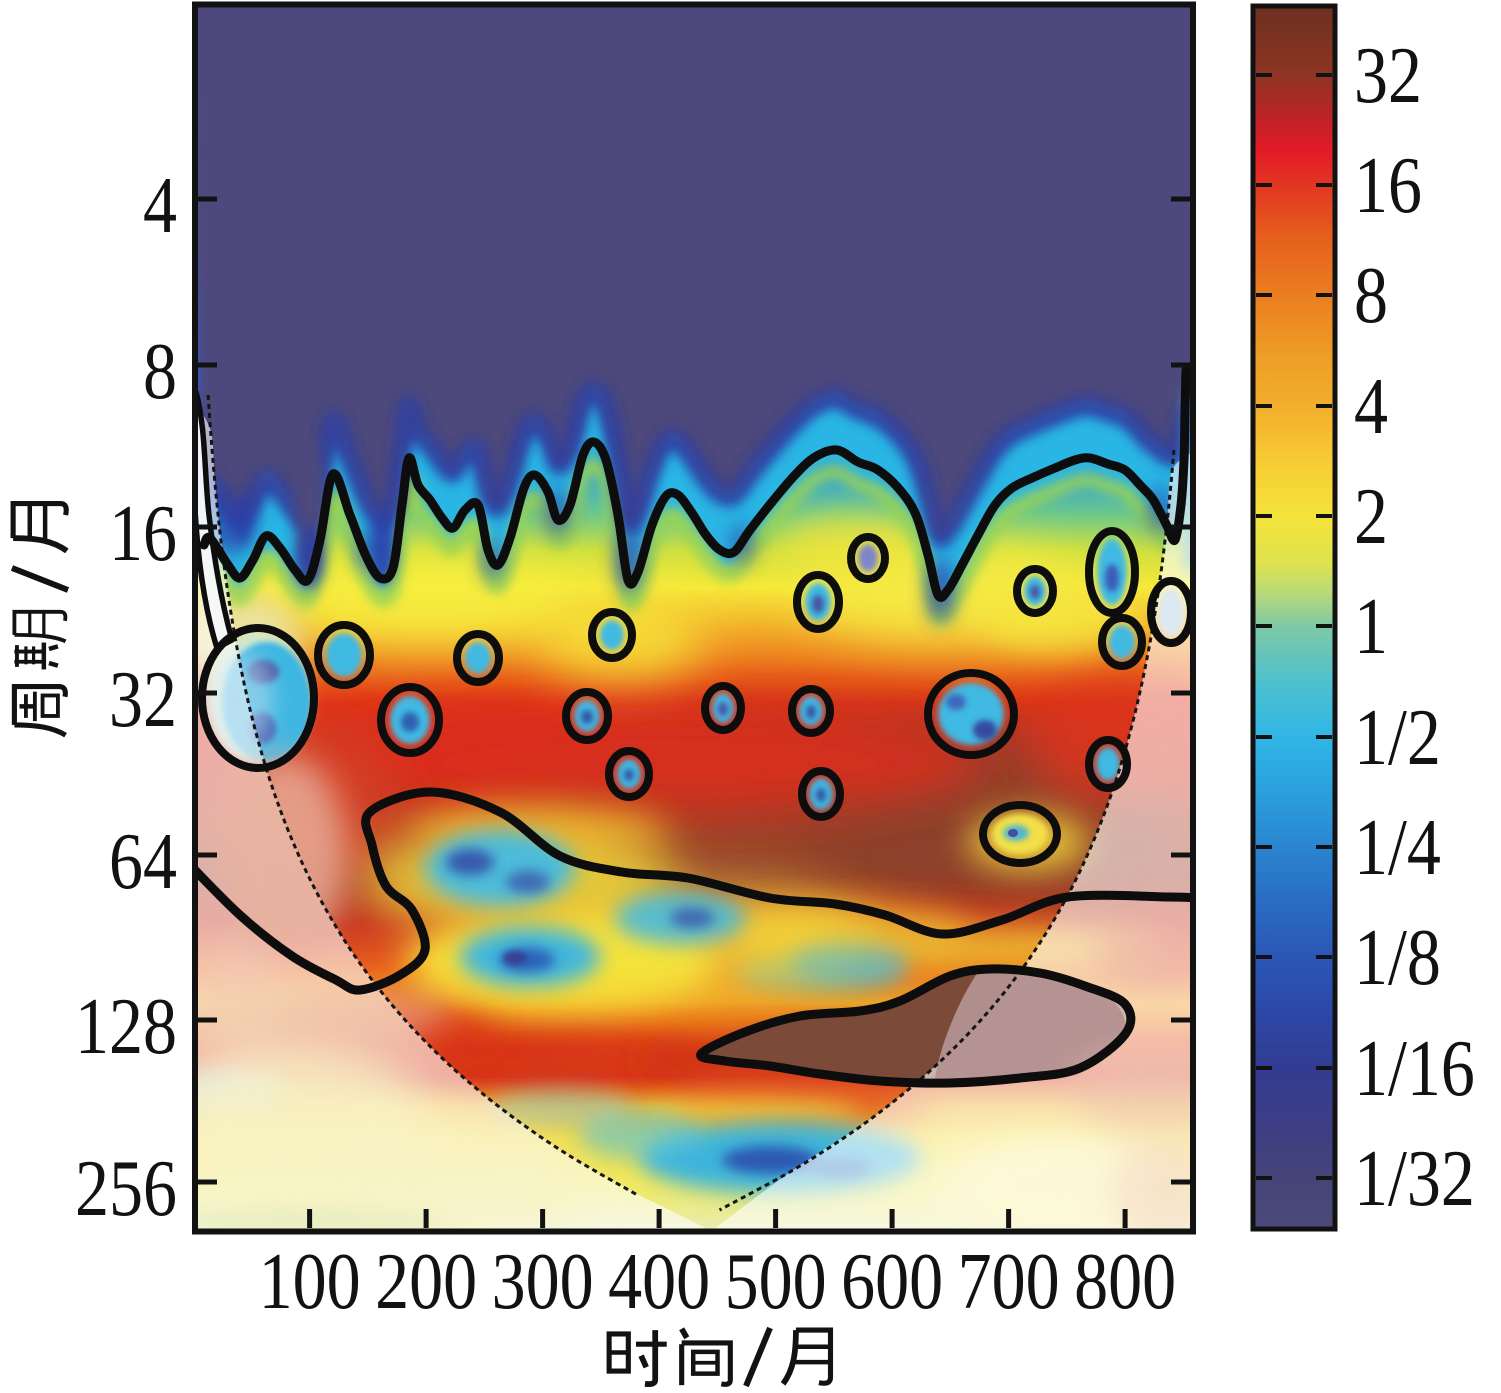 The image size is (1501, 1393). Describe the element at coordinates (776, 1282) in the screenshot. I see `svg-text: 500` at that location.